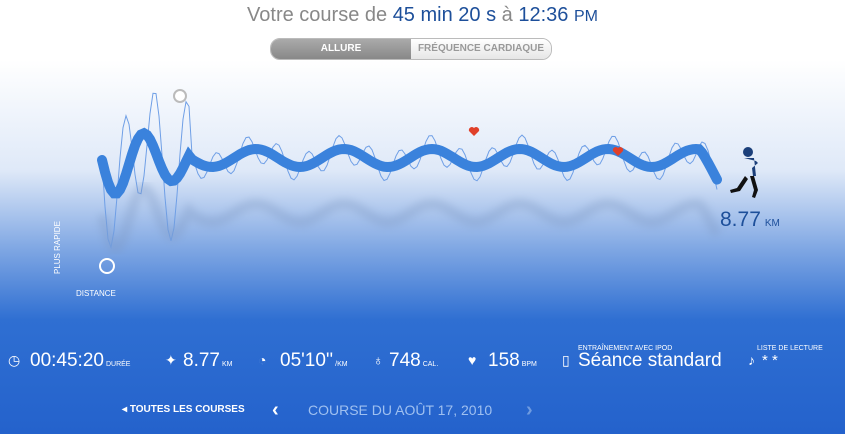 The width and height of the screenshot is (845, 434). Describe the element at coordinates (409, 218) in the screenshot. I see `pace-reflection` at that location.